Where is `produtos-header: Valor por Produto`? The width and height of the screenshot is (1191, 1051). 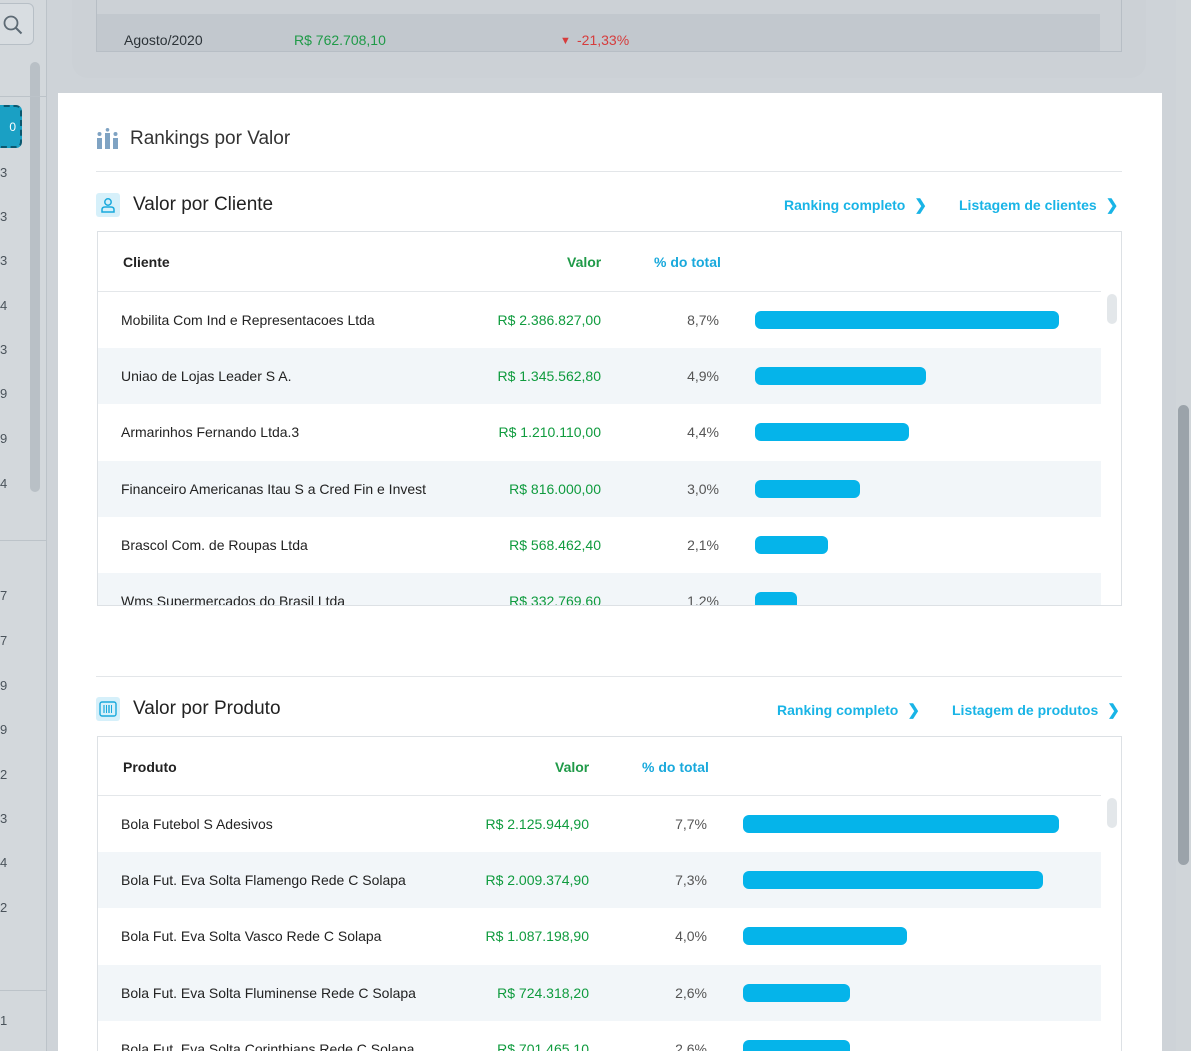
produtos-header: Valor por Produto is located at coordinates (188, 709).